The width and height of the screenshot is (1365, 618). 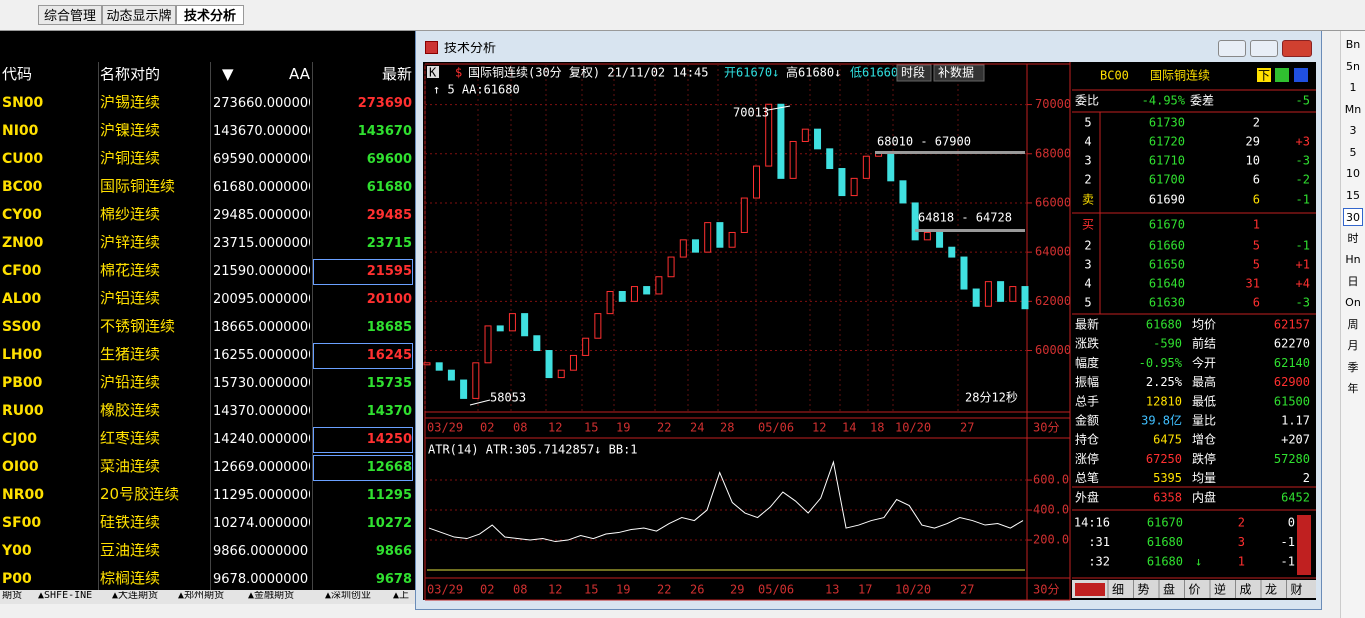 I want to click on x-tick-label: 15, so click(x=591, y=590).